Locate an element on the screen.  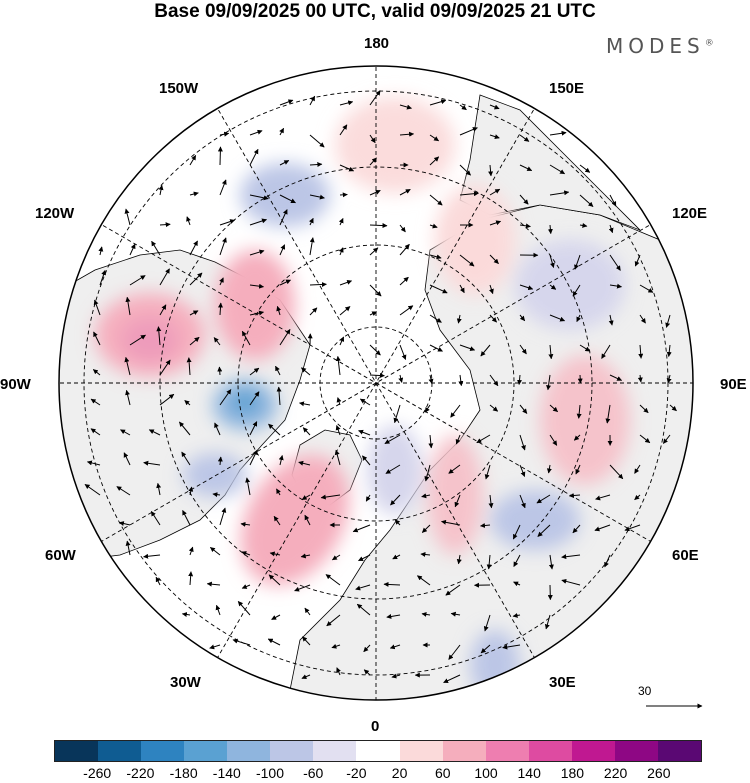
colorbar-tick-label: -180 is located at coordinates (183, 773).